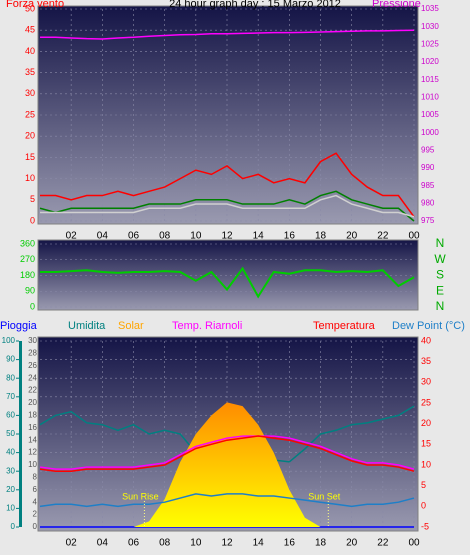 The image size is (470, 555). I want to click on y3-tick-label: 26, so click(32, 365).